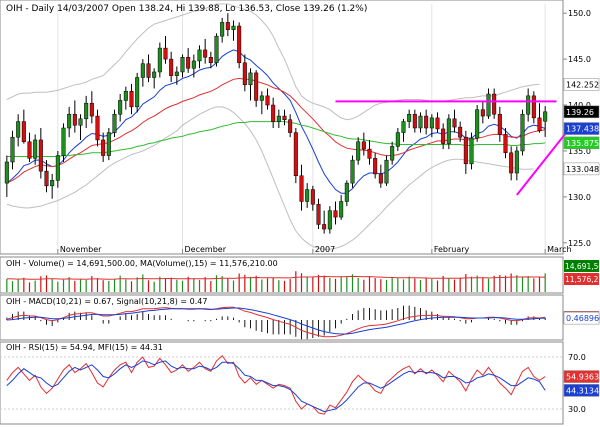 The height and width of the screenshot is (427, 600). Describe the element at coordinates (580, 112) in the screenshot. I see `price-tag-label: 139.26` at that location.